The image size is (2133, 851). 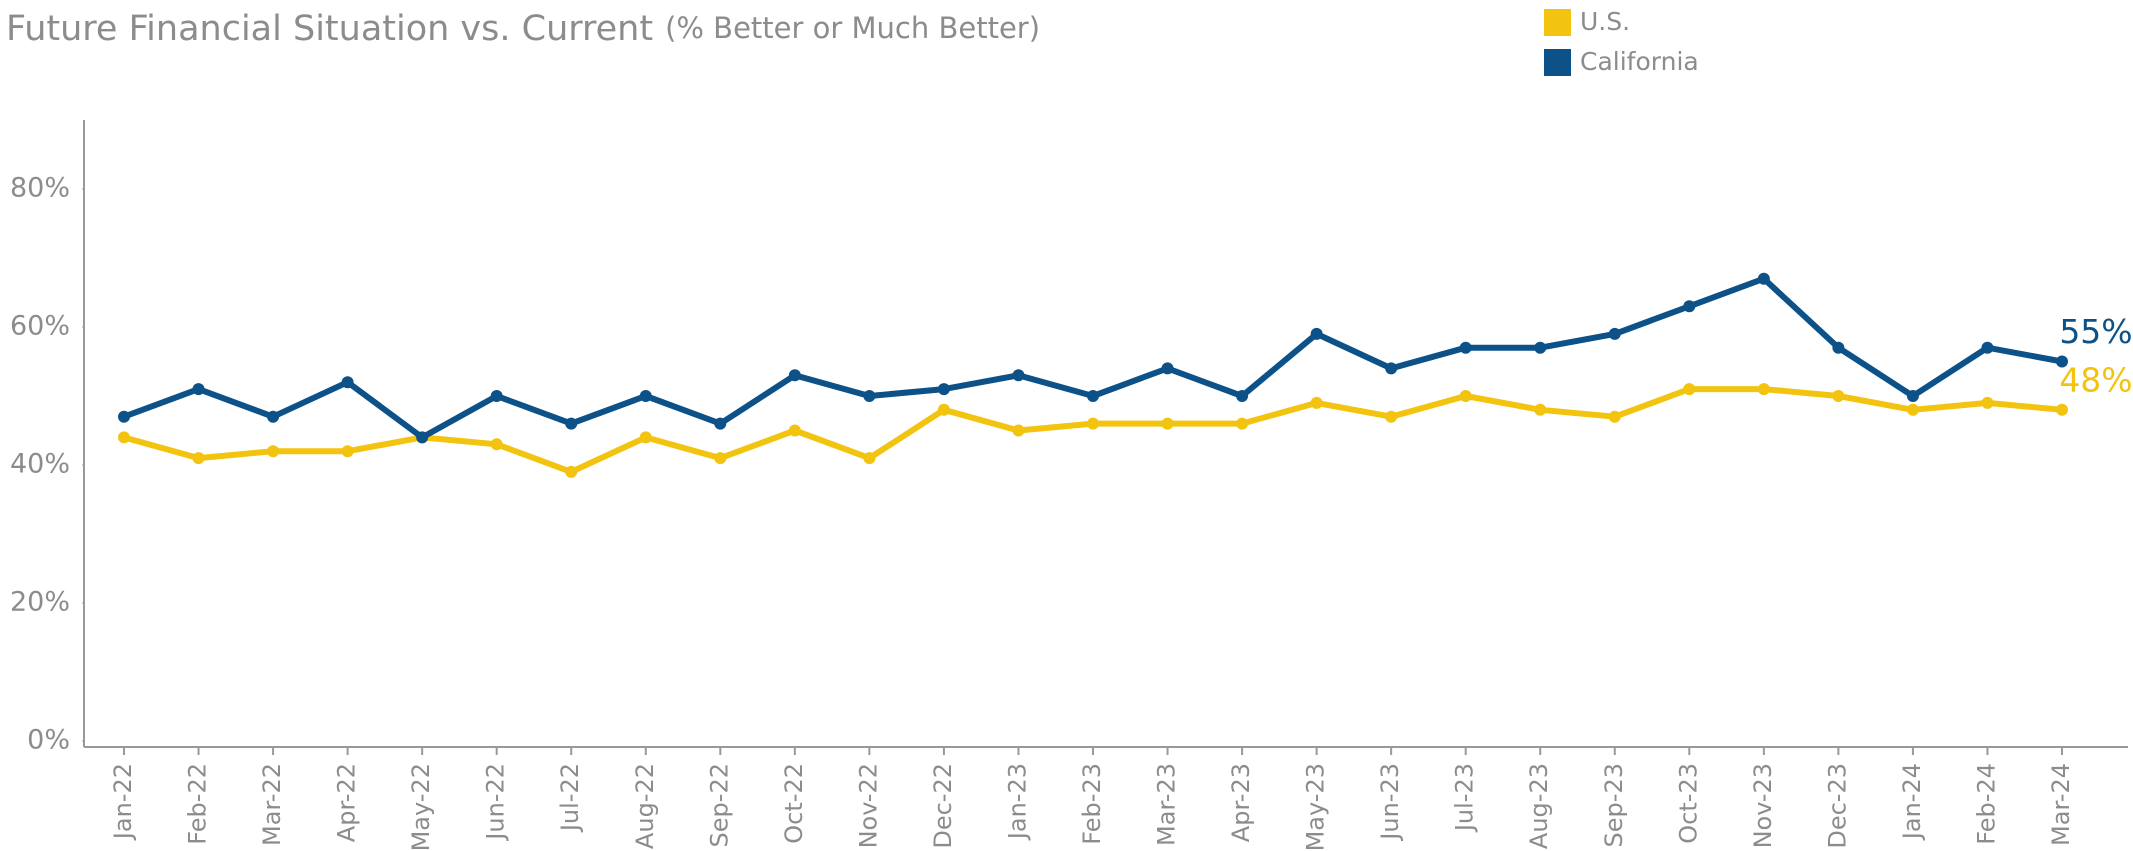 What do you see at coordinates (48, 740) in the screenshot?
I see `y-tick-label: 0%` at bounding box center [48, 740].